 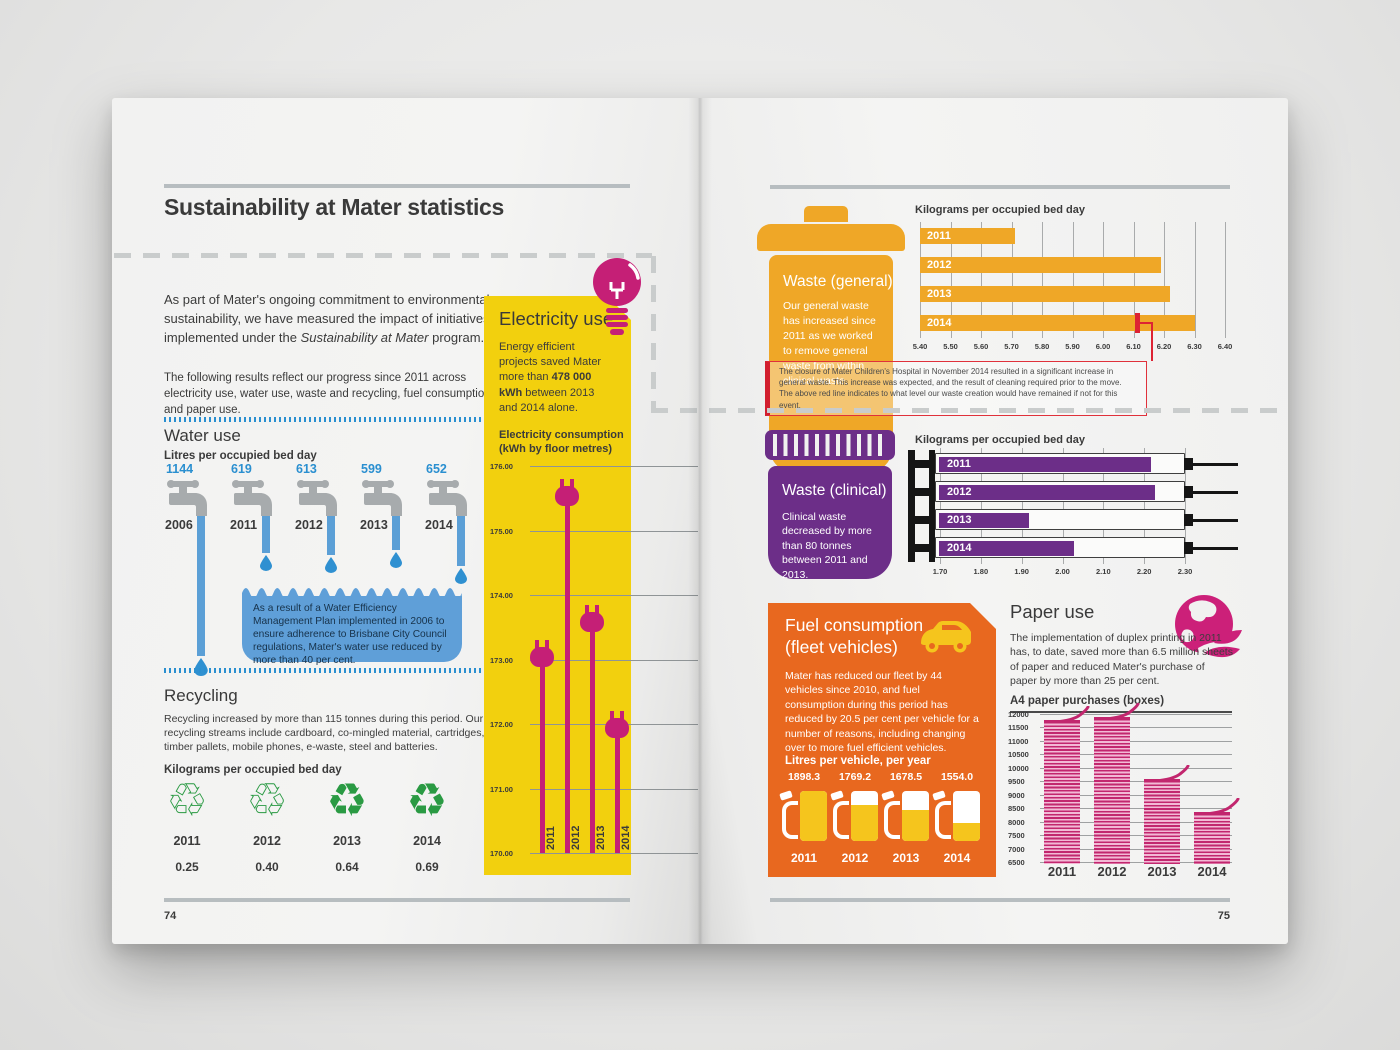 I want to click on syringe-fill-2011, so click(x=1045, y=464).